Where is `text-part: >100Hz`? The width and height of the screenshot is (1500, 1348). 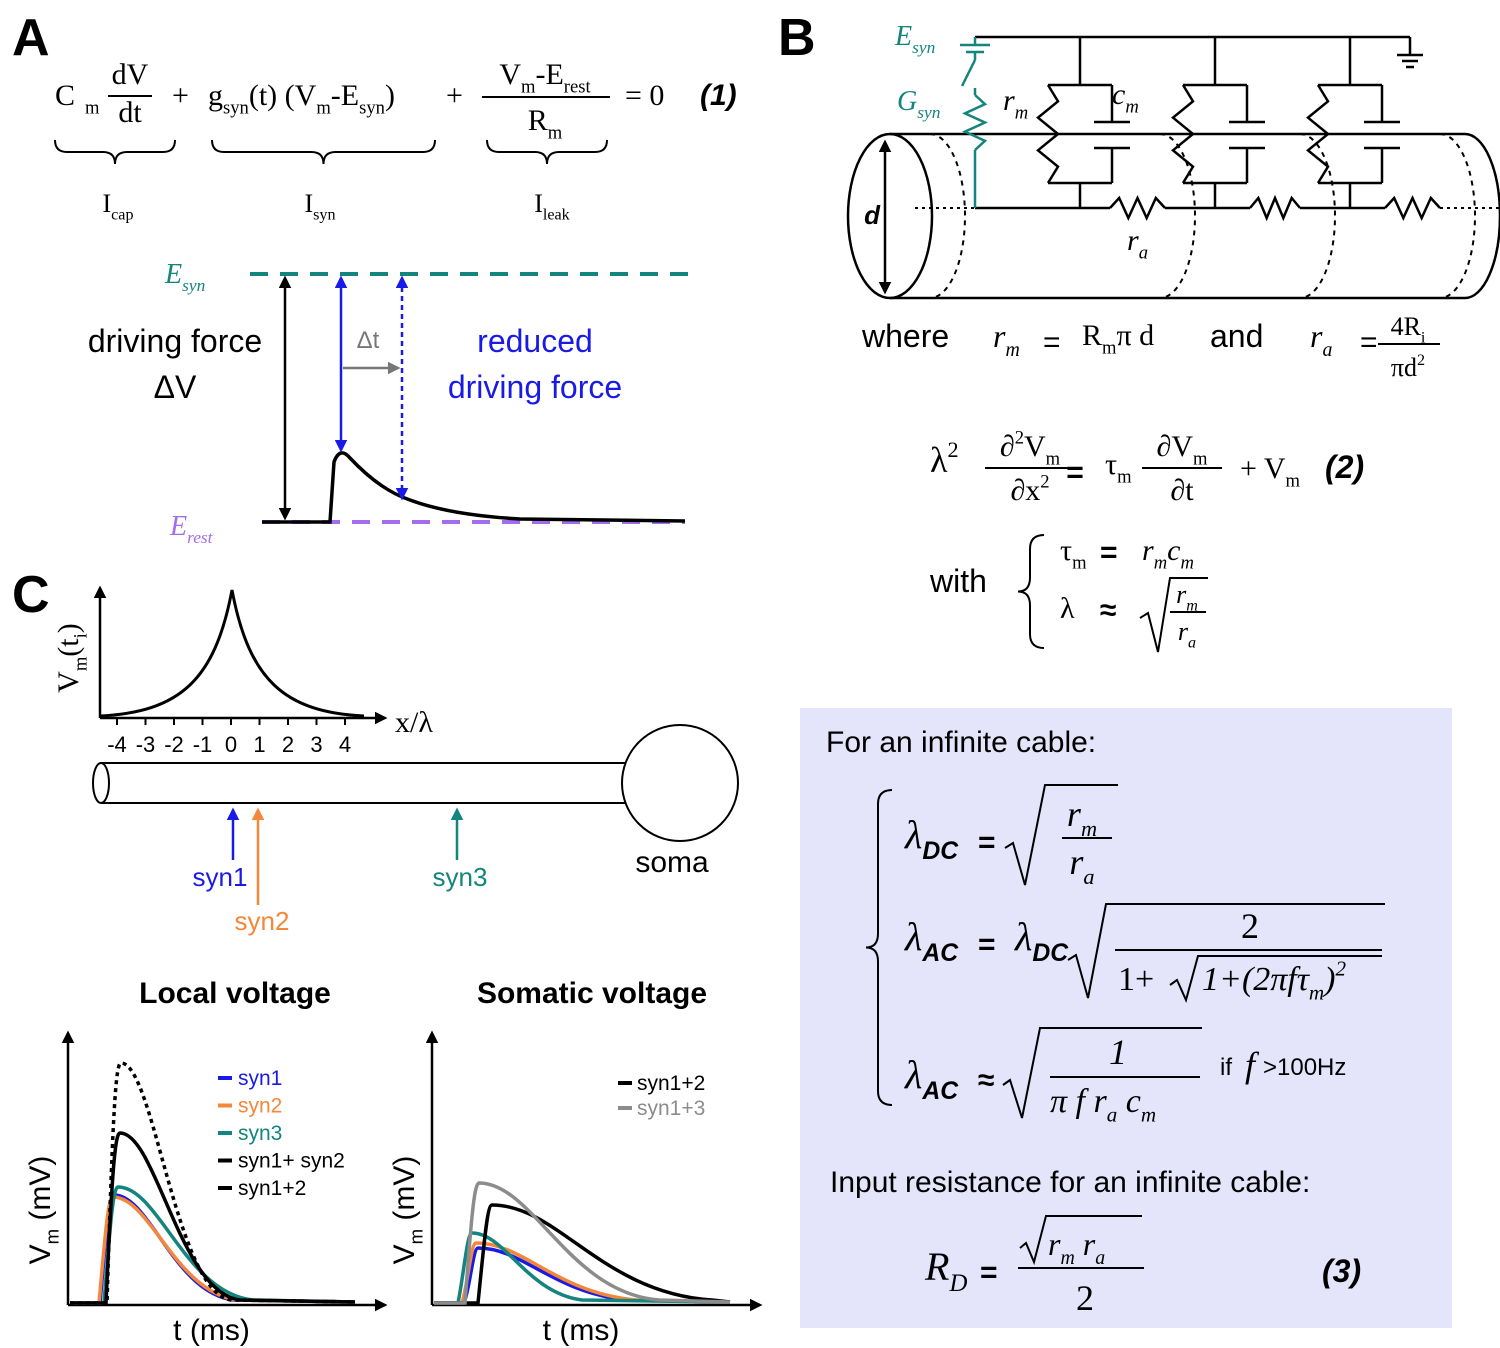
text-part: >100Hz is located at coordinates (1304, 1067).